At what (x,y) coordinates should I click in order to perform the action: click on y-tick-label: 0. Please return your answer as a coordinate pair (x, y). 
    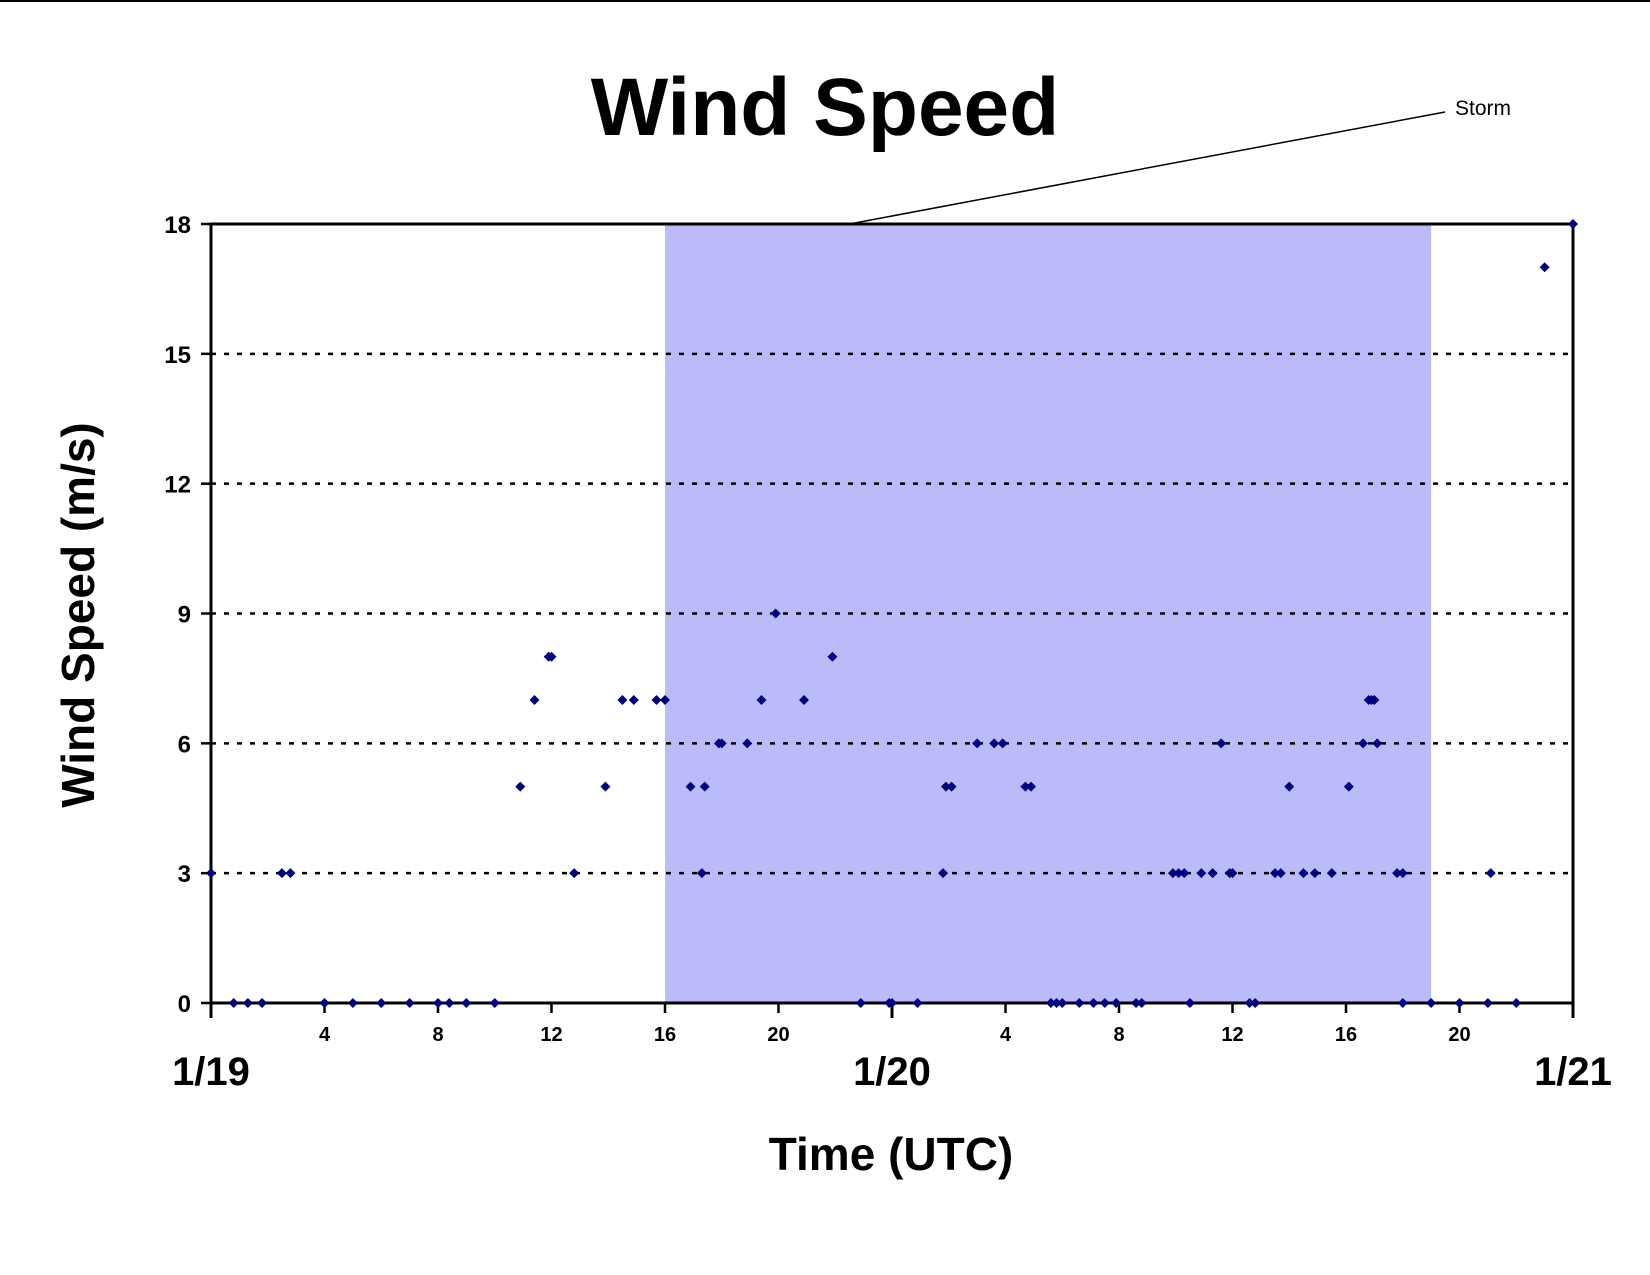
    Looking at the image, I should click on (184, 1004).